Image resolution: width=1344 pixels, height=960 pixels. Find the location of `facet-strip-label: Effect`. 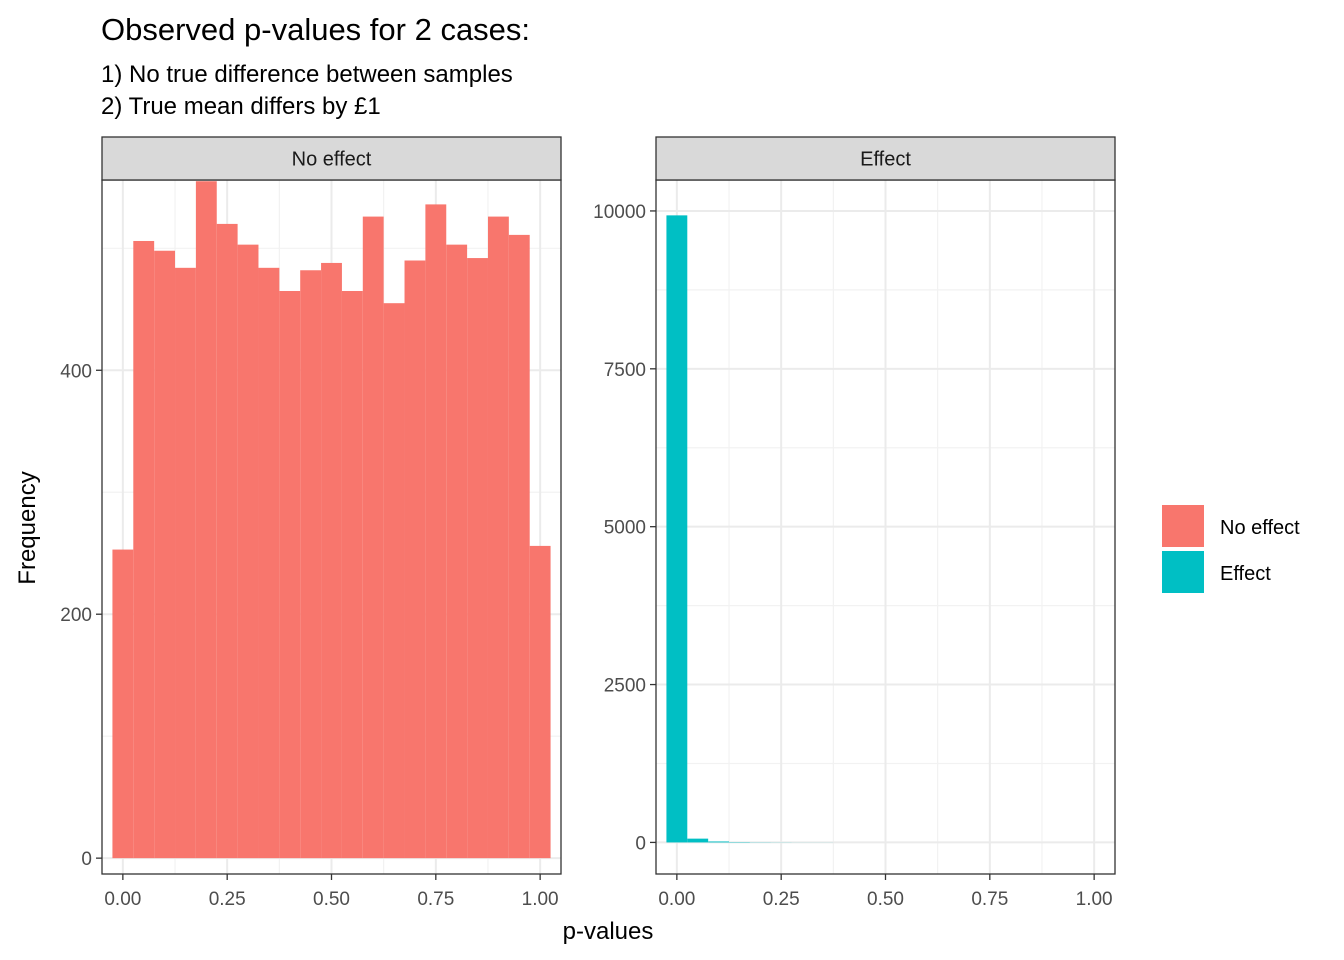

facet-strip-label: Effect is located at coordinates (885, 160).